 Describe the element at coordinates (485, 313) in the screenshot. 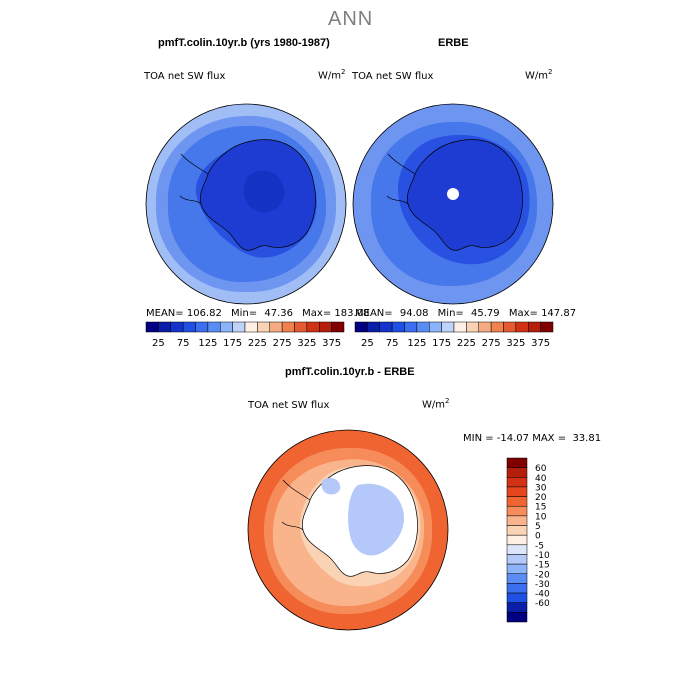

I see `panel2-min-value: 45.79` at that location.